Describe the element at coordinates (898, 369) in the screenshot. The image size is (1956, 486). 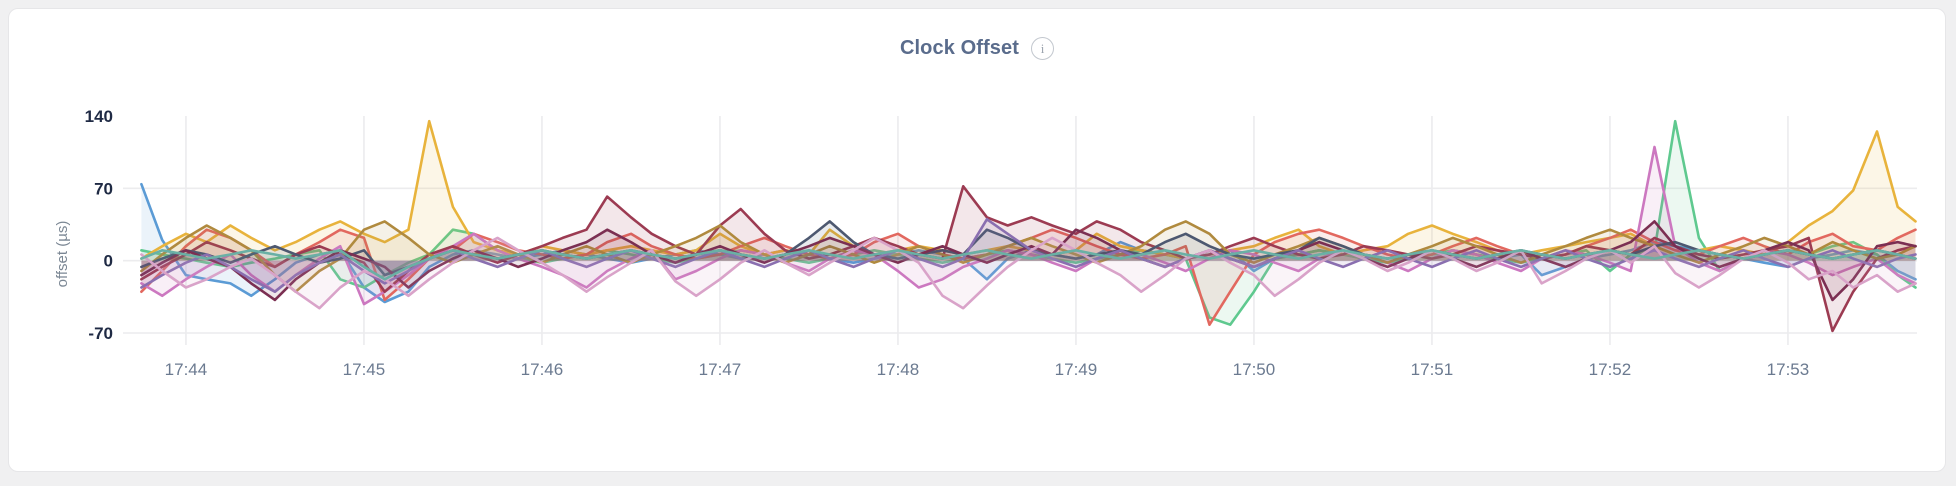
I see `x-axis-tick-label: 17:48` at that location.